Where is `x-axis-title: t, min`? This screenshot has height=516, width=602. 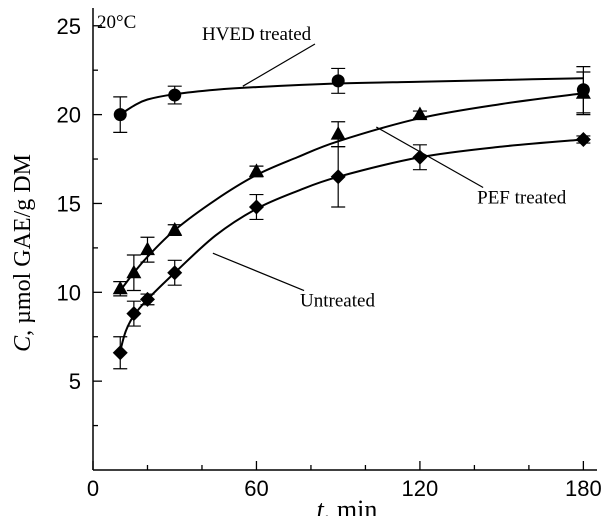 x-axis-title: t, min is located at coordinates (347, 505).